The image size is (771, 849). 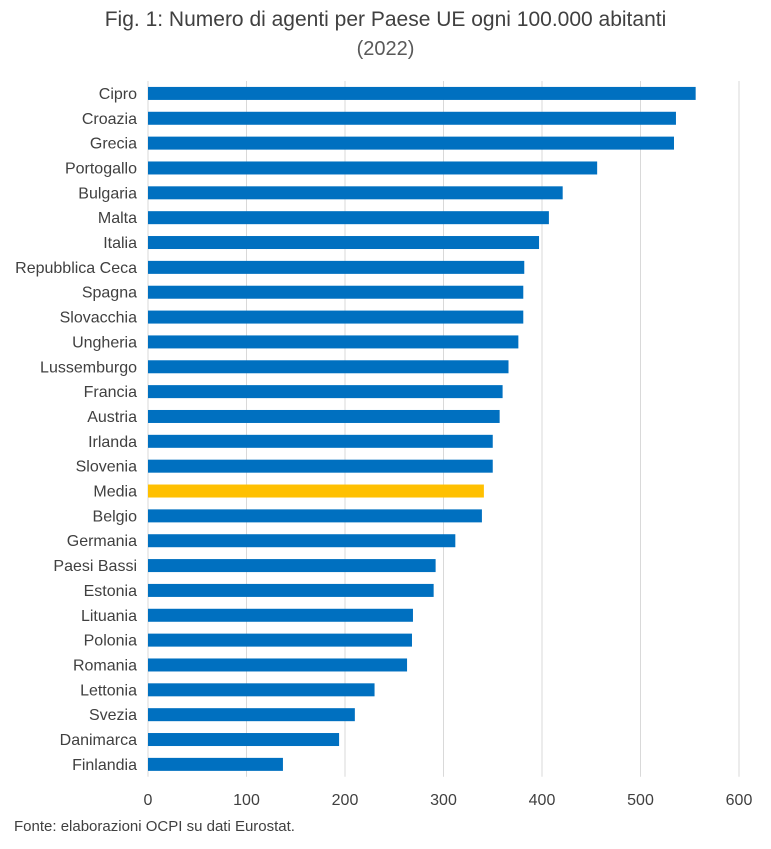 What do you see at coordinates (246, 800) in the screenshot?
I see `x-tick-label: 100` at bounding box center [246, 800].